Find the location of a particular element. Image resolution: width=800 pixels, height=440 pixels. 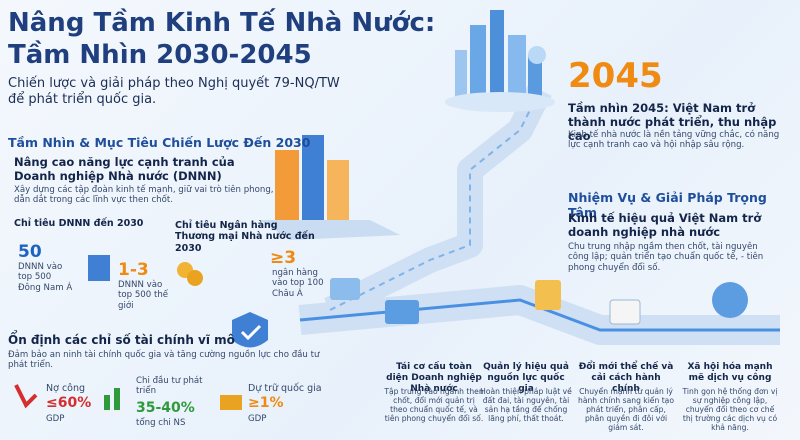

metric-label: Chi đầu tư phát triển is located at coordinates (169, 386).